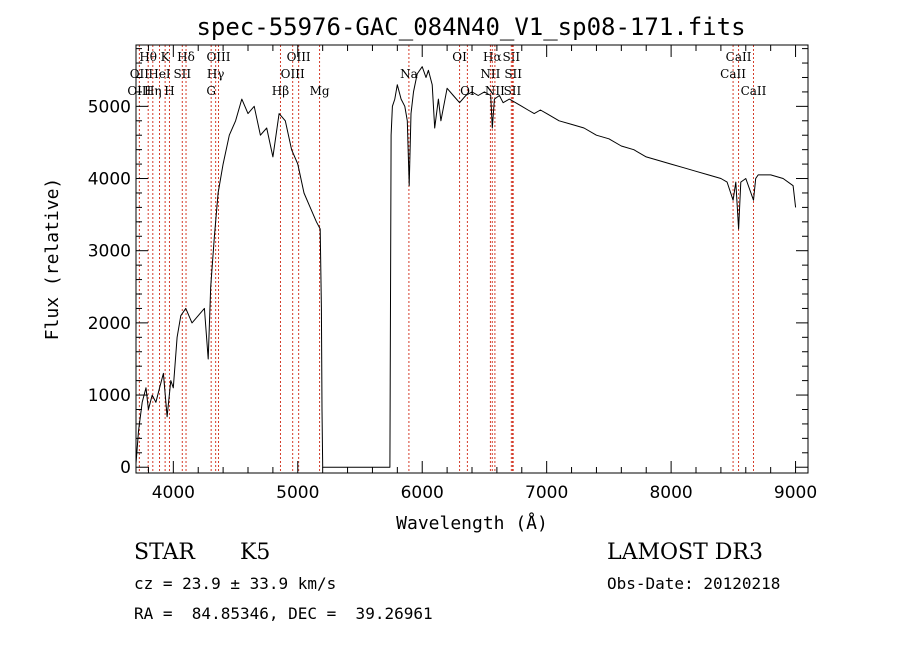 Image resolution: width=900 pixels, height=649 pixels. What do you see at coordinates (159, 74) in the screenshot?
I see `spectral-line-label: HeI` at bounding box center [159, 74].